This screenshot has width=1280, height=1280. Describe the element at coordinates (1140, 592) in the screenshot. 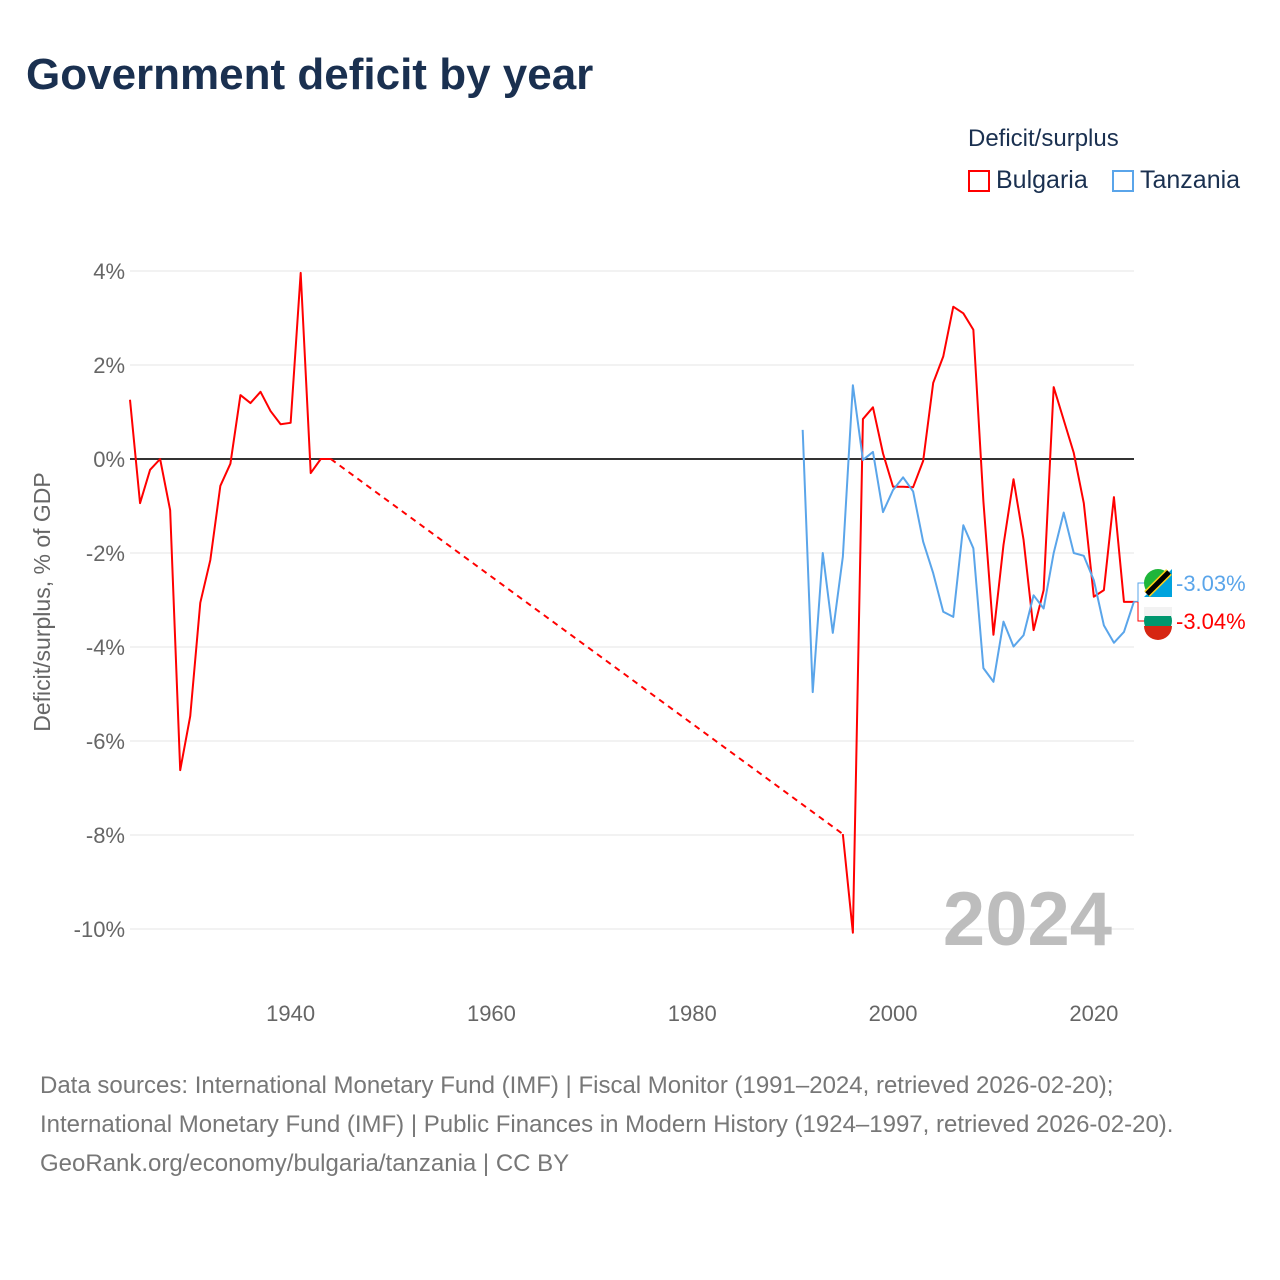

I see `end-connector` at that location.